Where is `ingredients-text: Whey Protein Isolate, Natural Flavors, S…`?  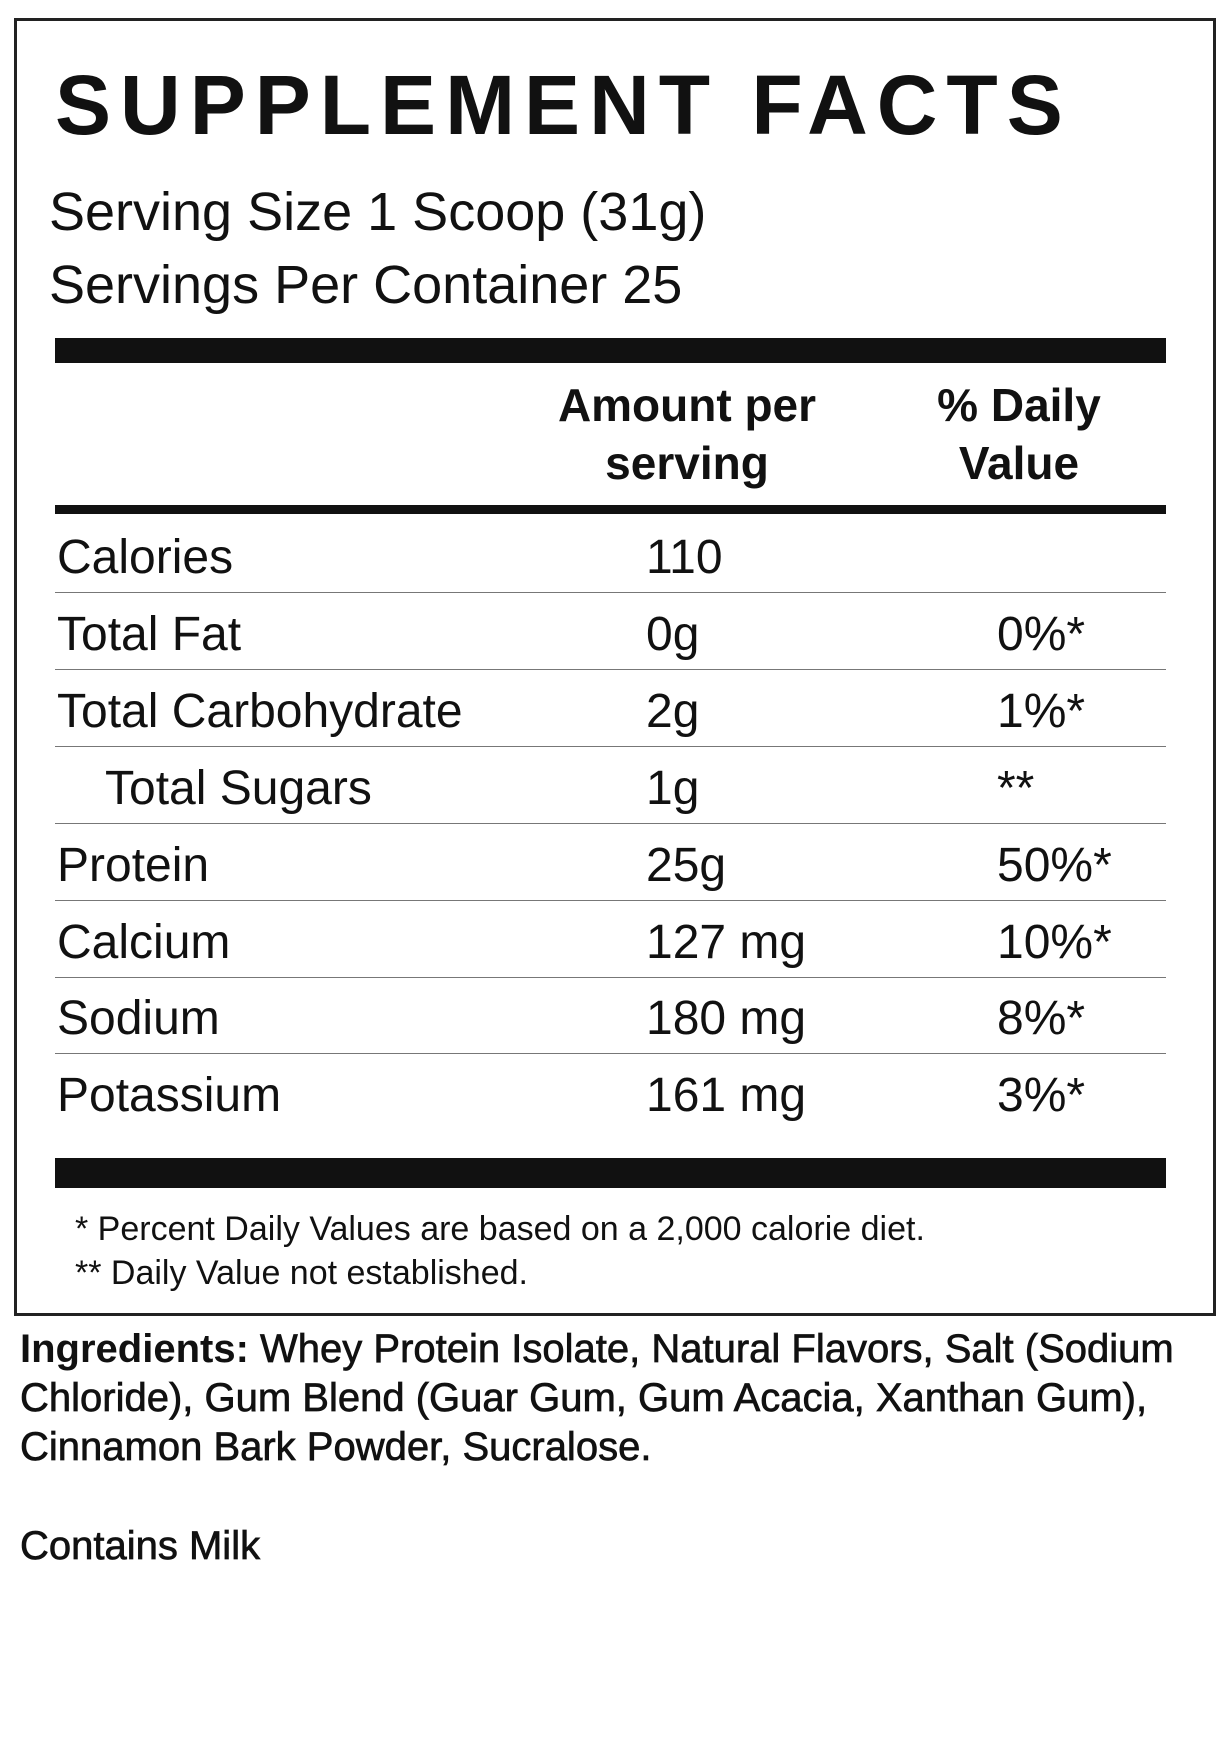 ingredients-text: Whey Protein Isolate, Natural Flavors, S… is located at coordinates (597, 1398).